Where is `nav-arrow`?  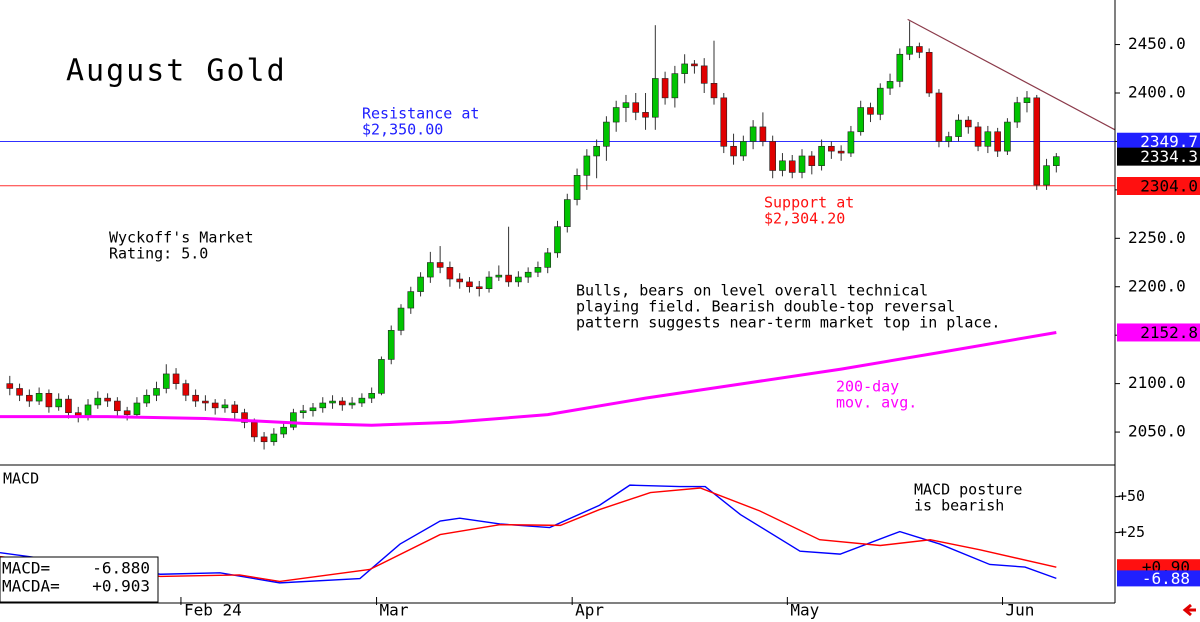 nav-arrow is located at coordinates (1189, 610).